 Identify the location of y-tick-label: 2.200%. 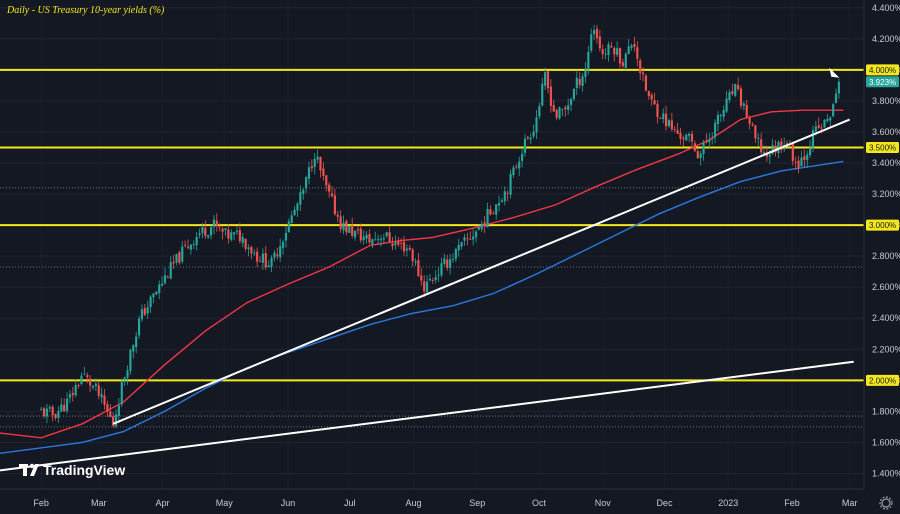
(886, 349).